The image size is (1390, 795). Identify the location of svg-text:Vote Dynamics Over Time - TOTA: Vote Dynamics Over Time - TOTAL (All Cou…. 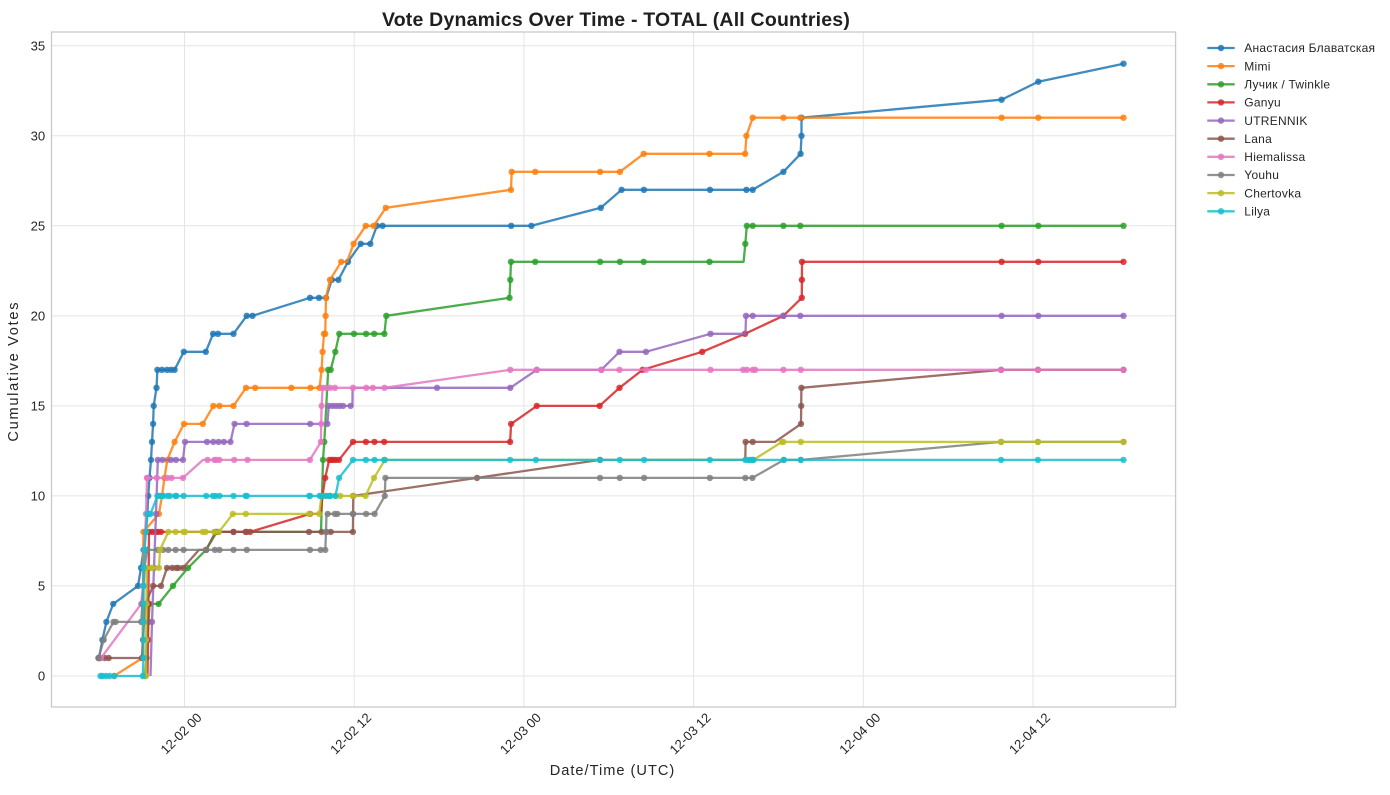
(616, 20).